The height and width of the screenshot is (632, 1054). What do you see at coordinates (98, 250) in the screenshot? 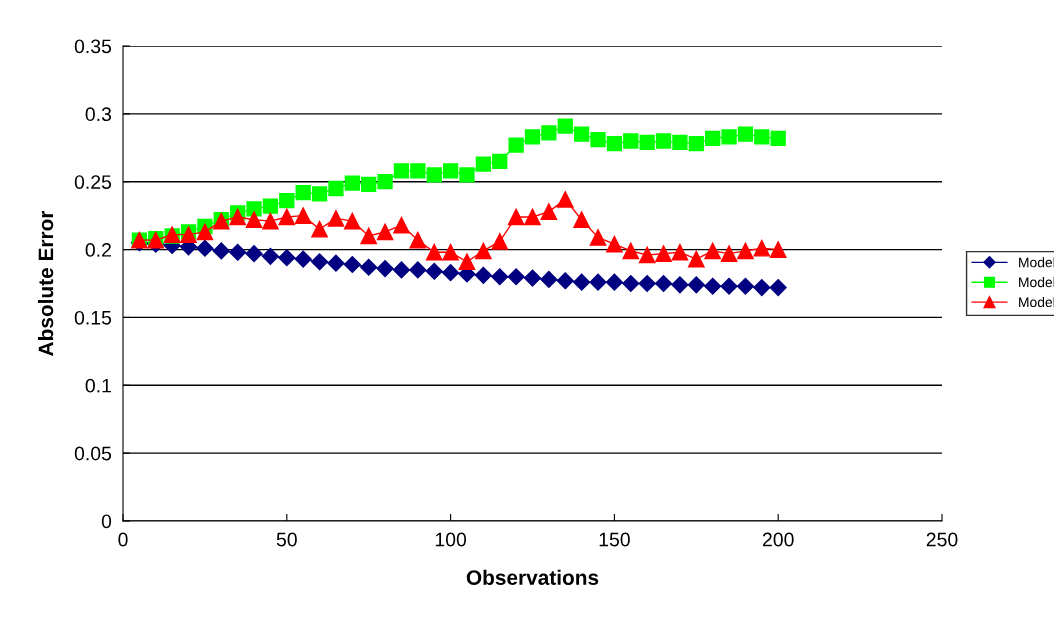
I see `y-tick-label: 0.2` at bounding box center [98, 250].